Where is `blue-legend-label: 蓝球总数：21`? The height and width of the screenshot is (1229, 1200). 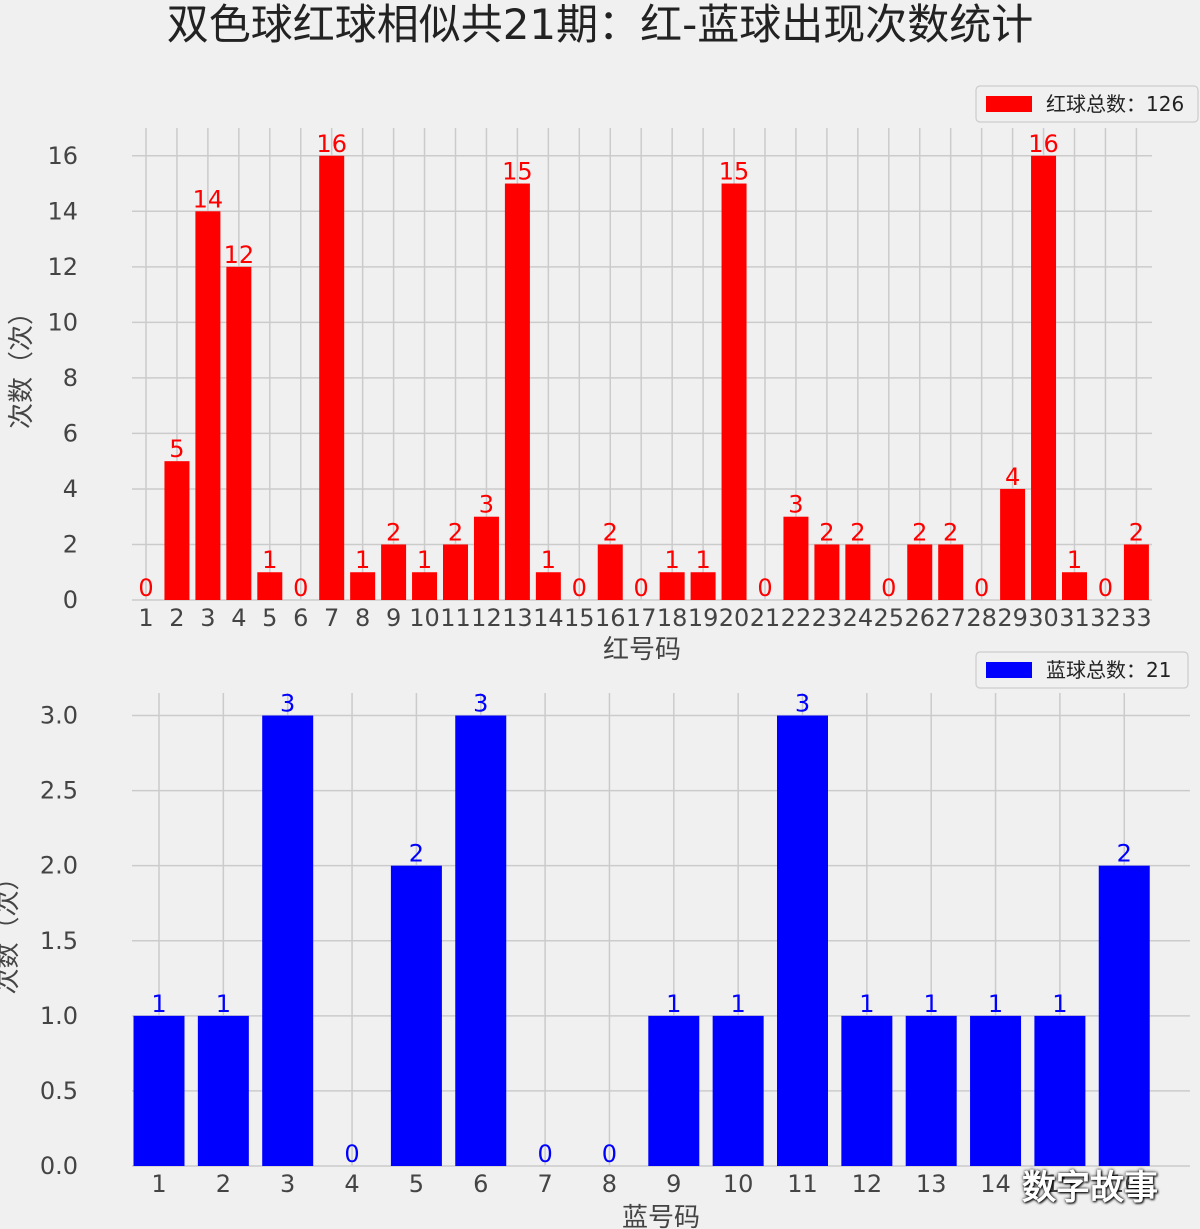 blue-legend-label: 蓝球总数：21 is located at coordinates (1108, 670).